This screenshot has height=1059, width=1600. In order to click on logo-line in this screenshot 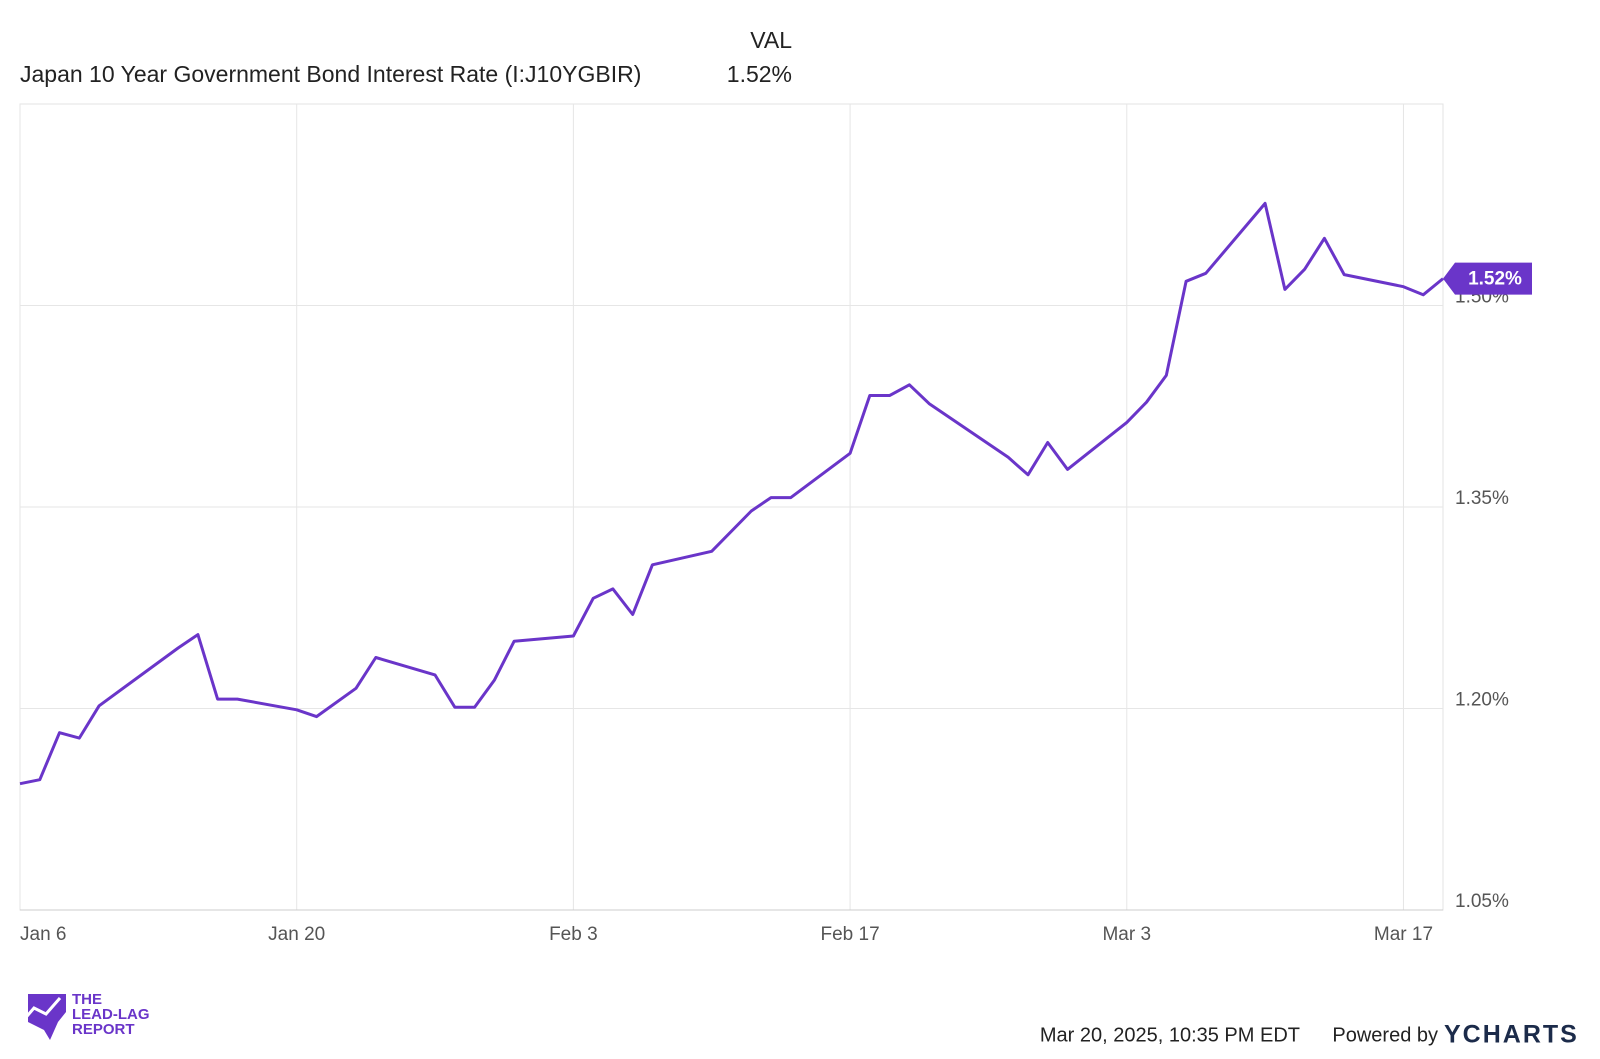, I will do `click(41, 1010)`.